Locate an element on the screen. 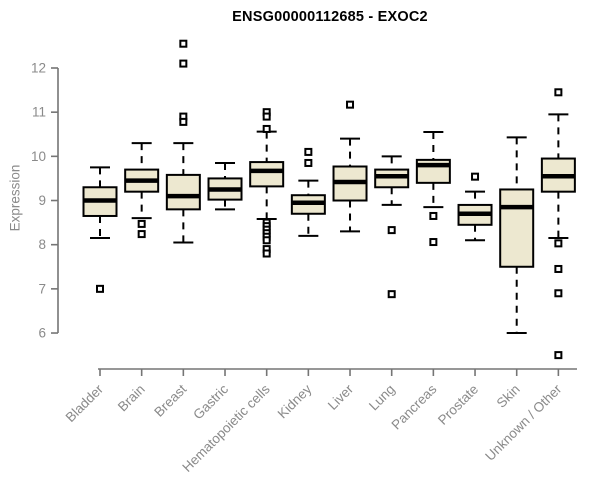 Image resolution: width=600 pixels, height=500 pixels. chart-title: ENSG00000112685 - EXOC2 is located at coordinates (330, 17).